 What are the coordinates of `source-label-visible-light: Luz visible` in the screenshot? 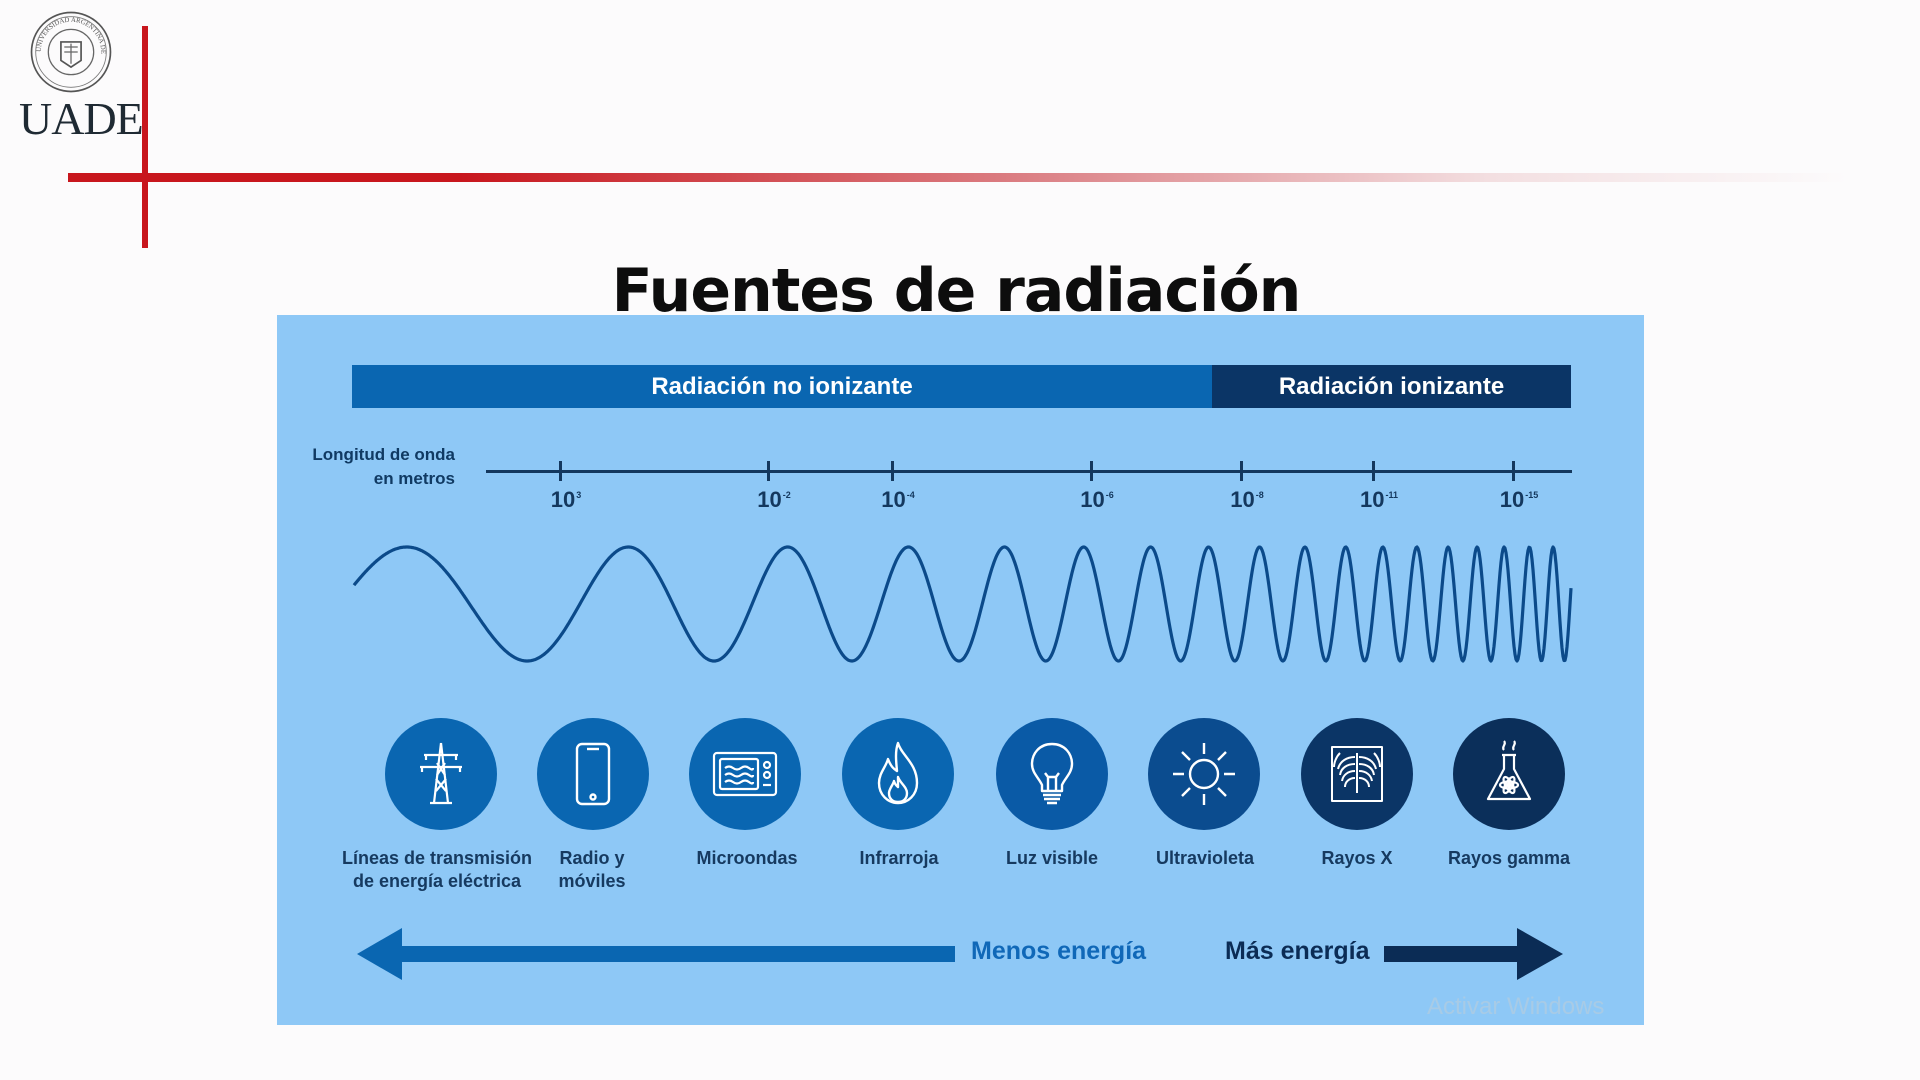 It's located at (1052, 858).